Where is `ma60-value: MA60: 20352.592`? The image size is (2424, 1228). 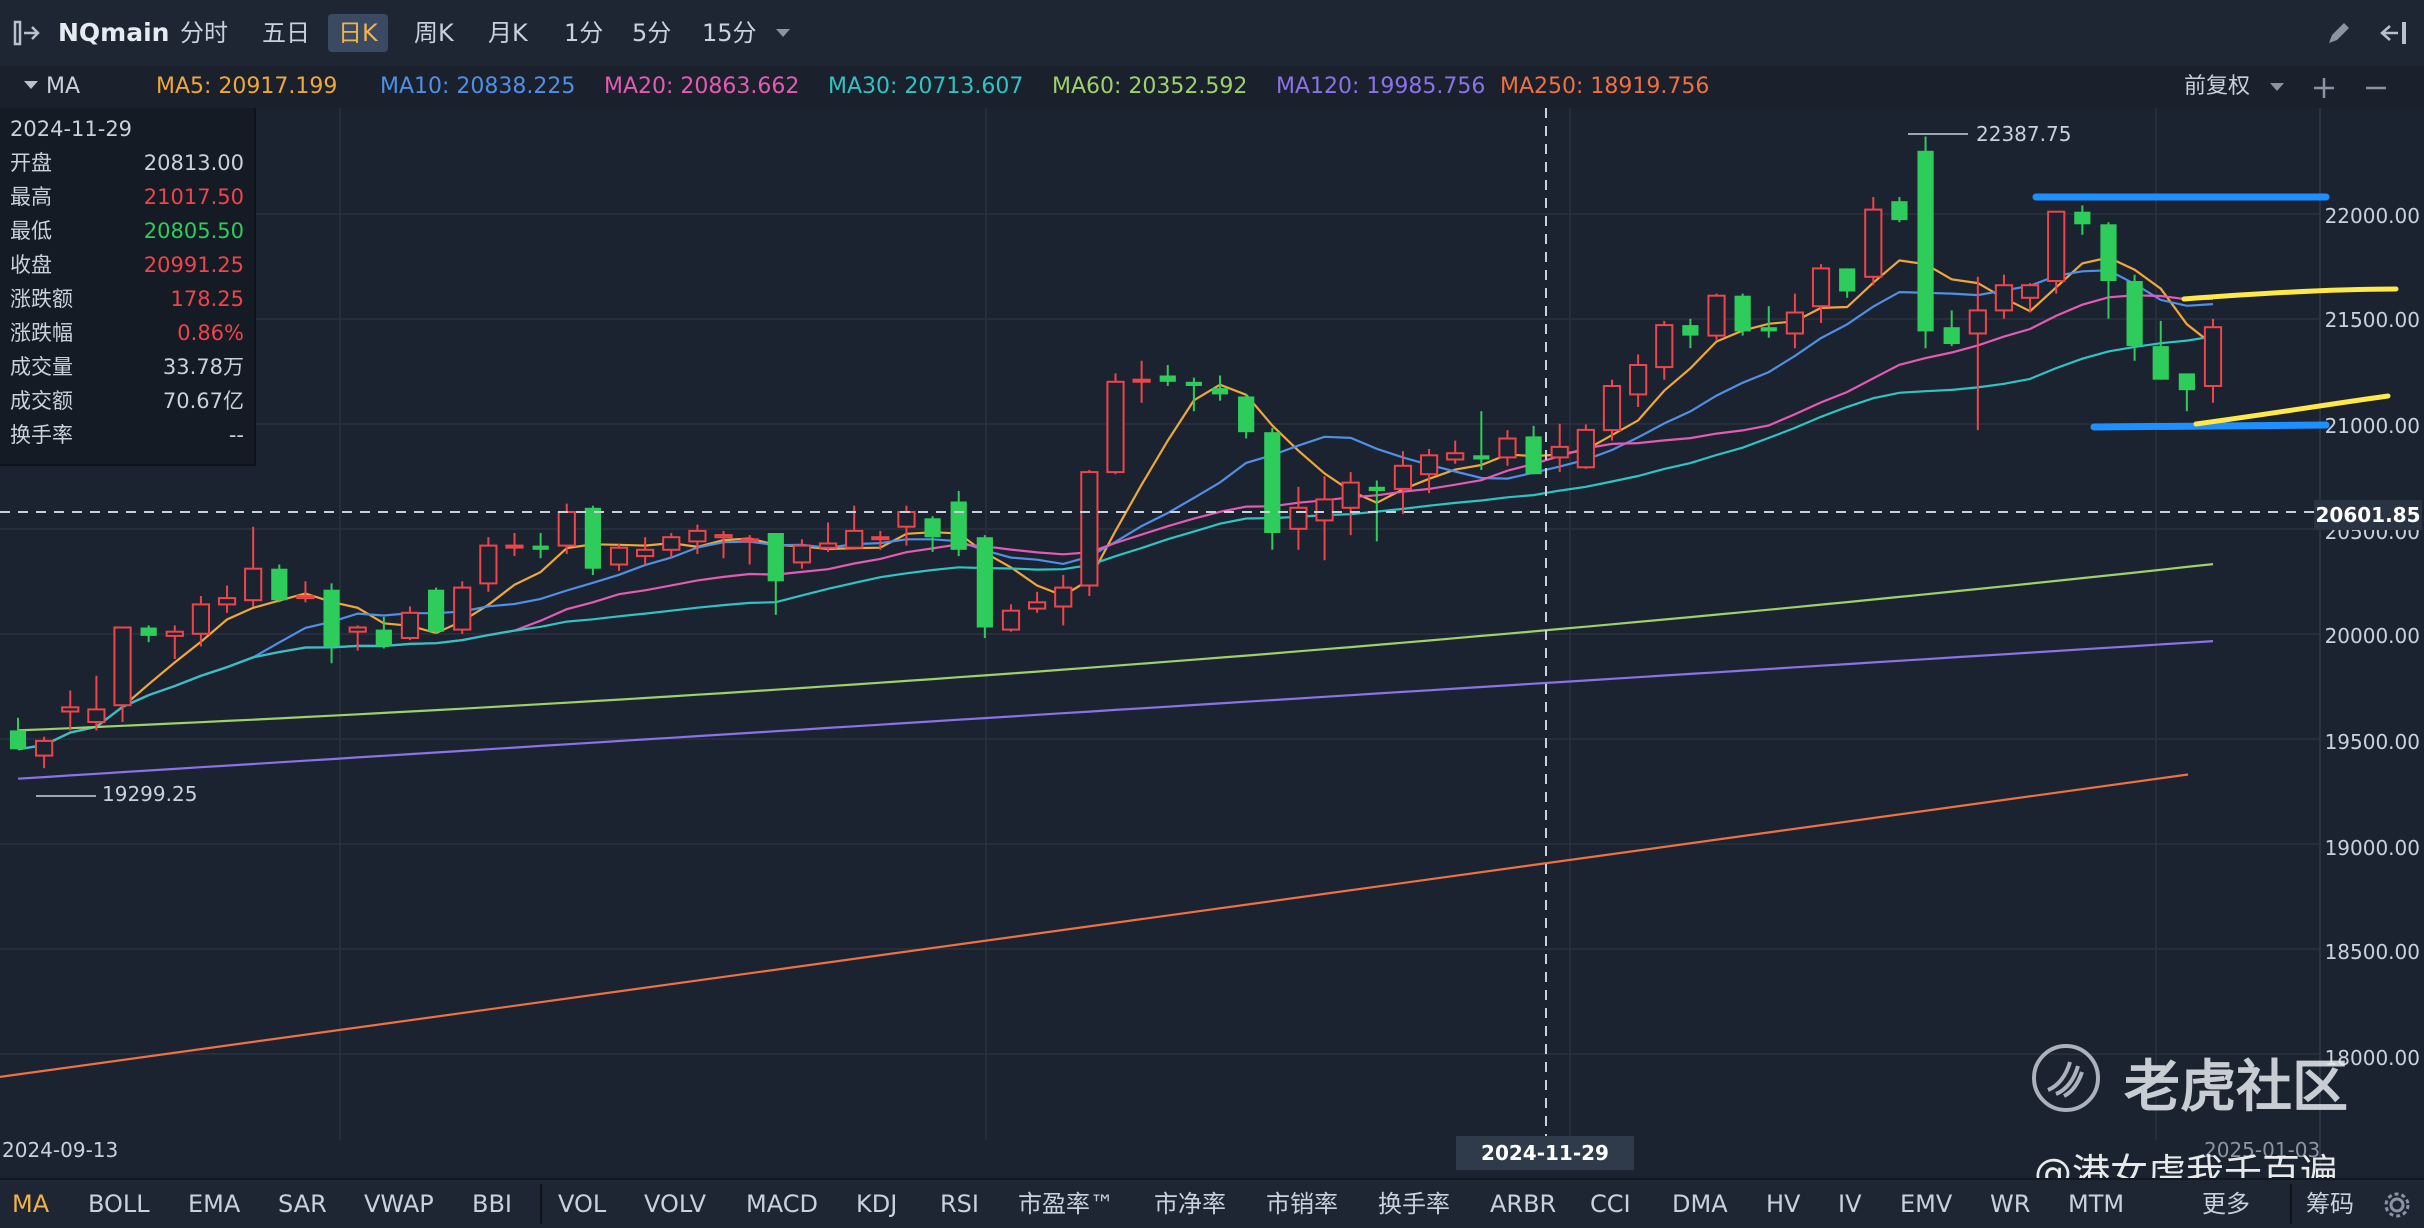 ma60-value: MA60: 20352.592 is located at coordinates (1150, 86).